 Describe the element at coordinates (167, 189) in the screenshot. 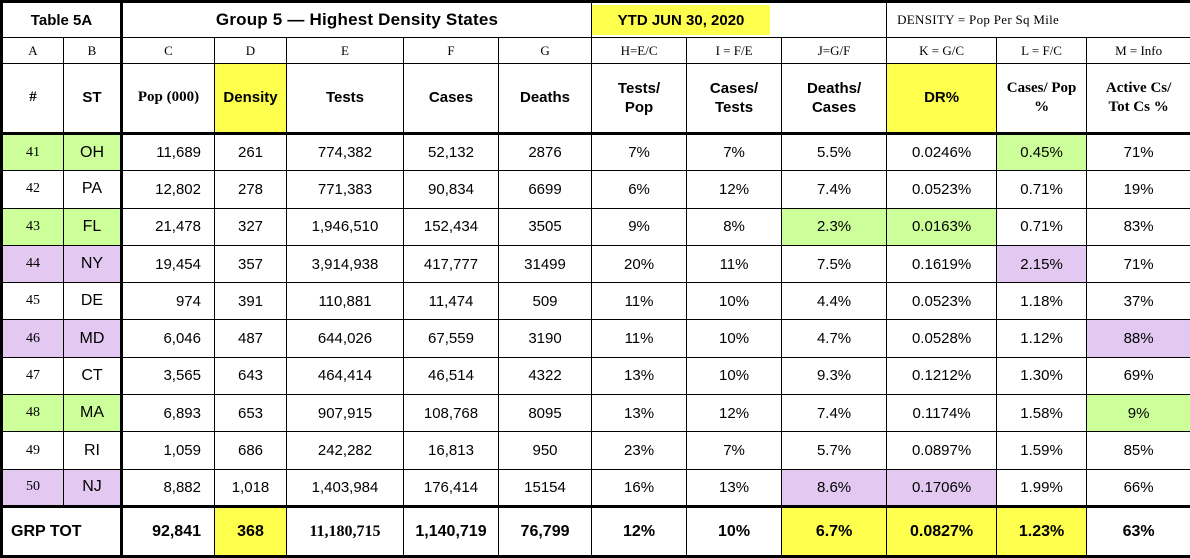

I see `cell-pop: 12,802` at that location.